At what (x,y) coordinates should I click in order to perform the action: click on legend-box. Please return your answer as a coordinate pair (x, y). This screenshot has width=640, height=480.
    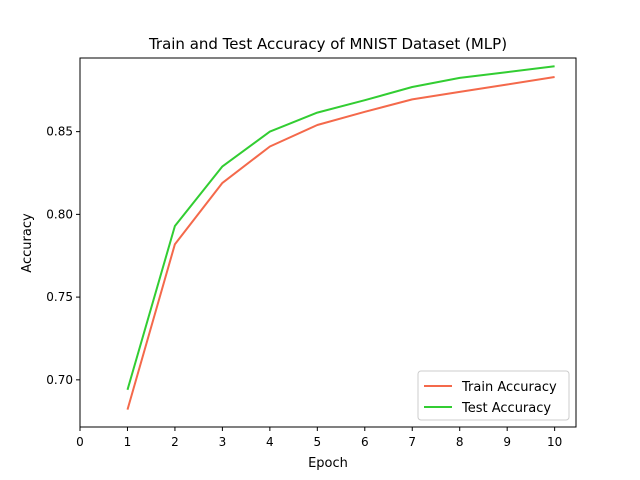
    Looking at the image, I should click on (493, 395).